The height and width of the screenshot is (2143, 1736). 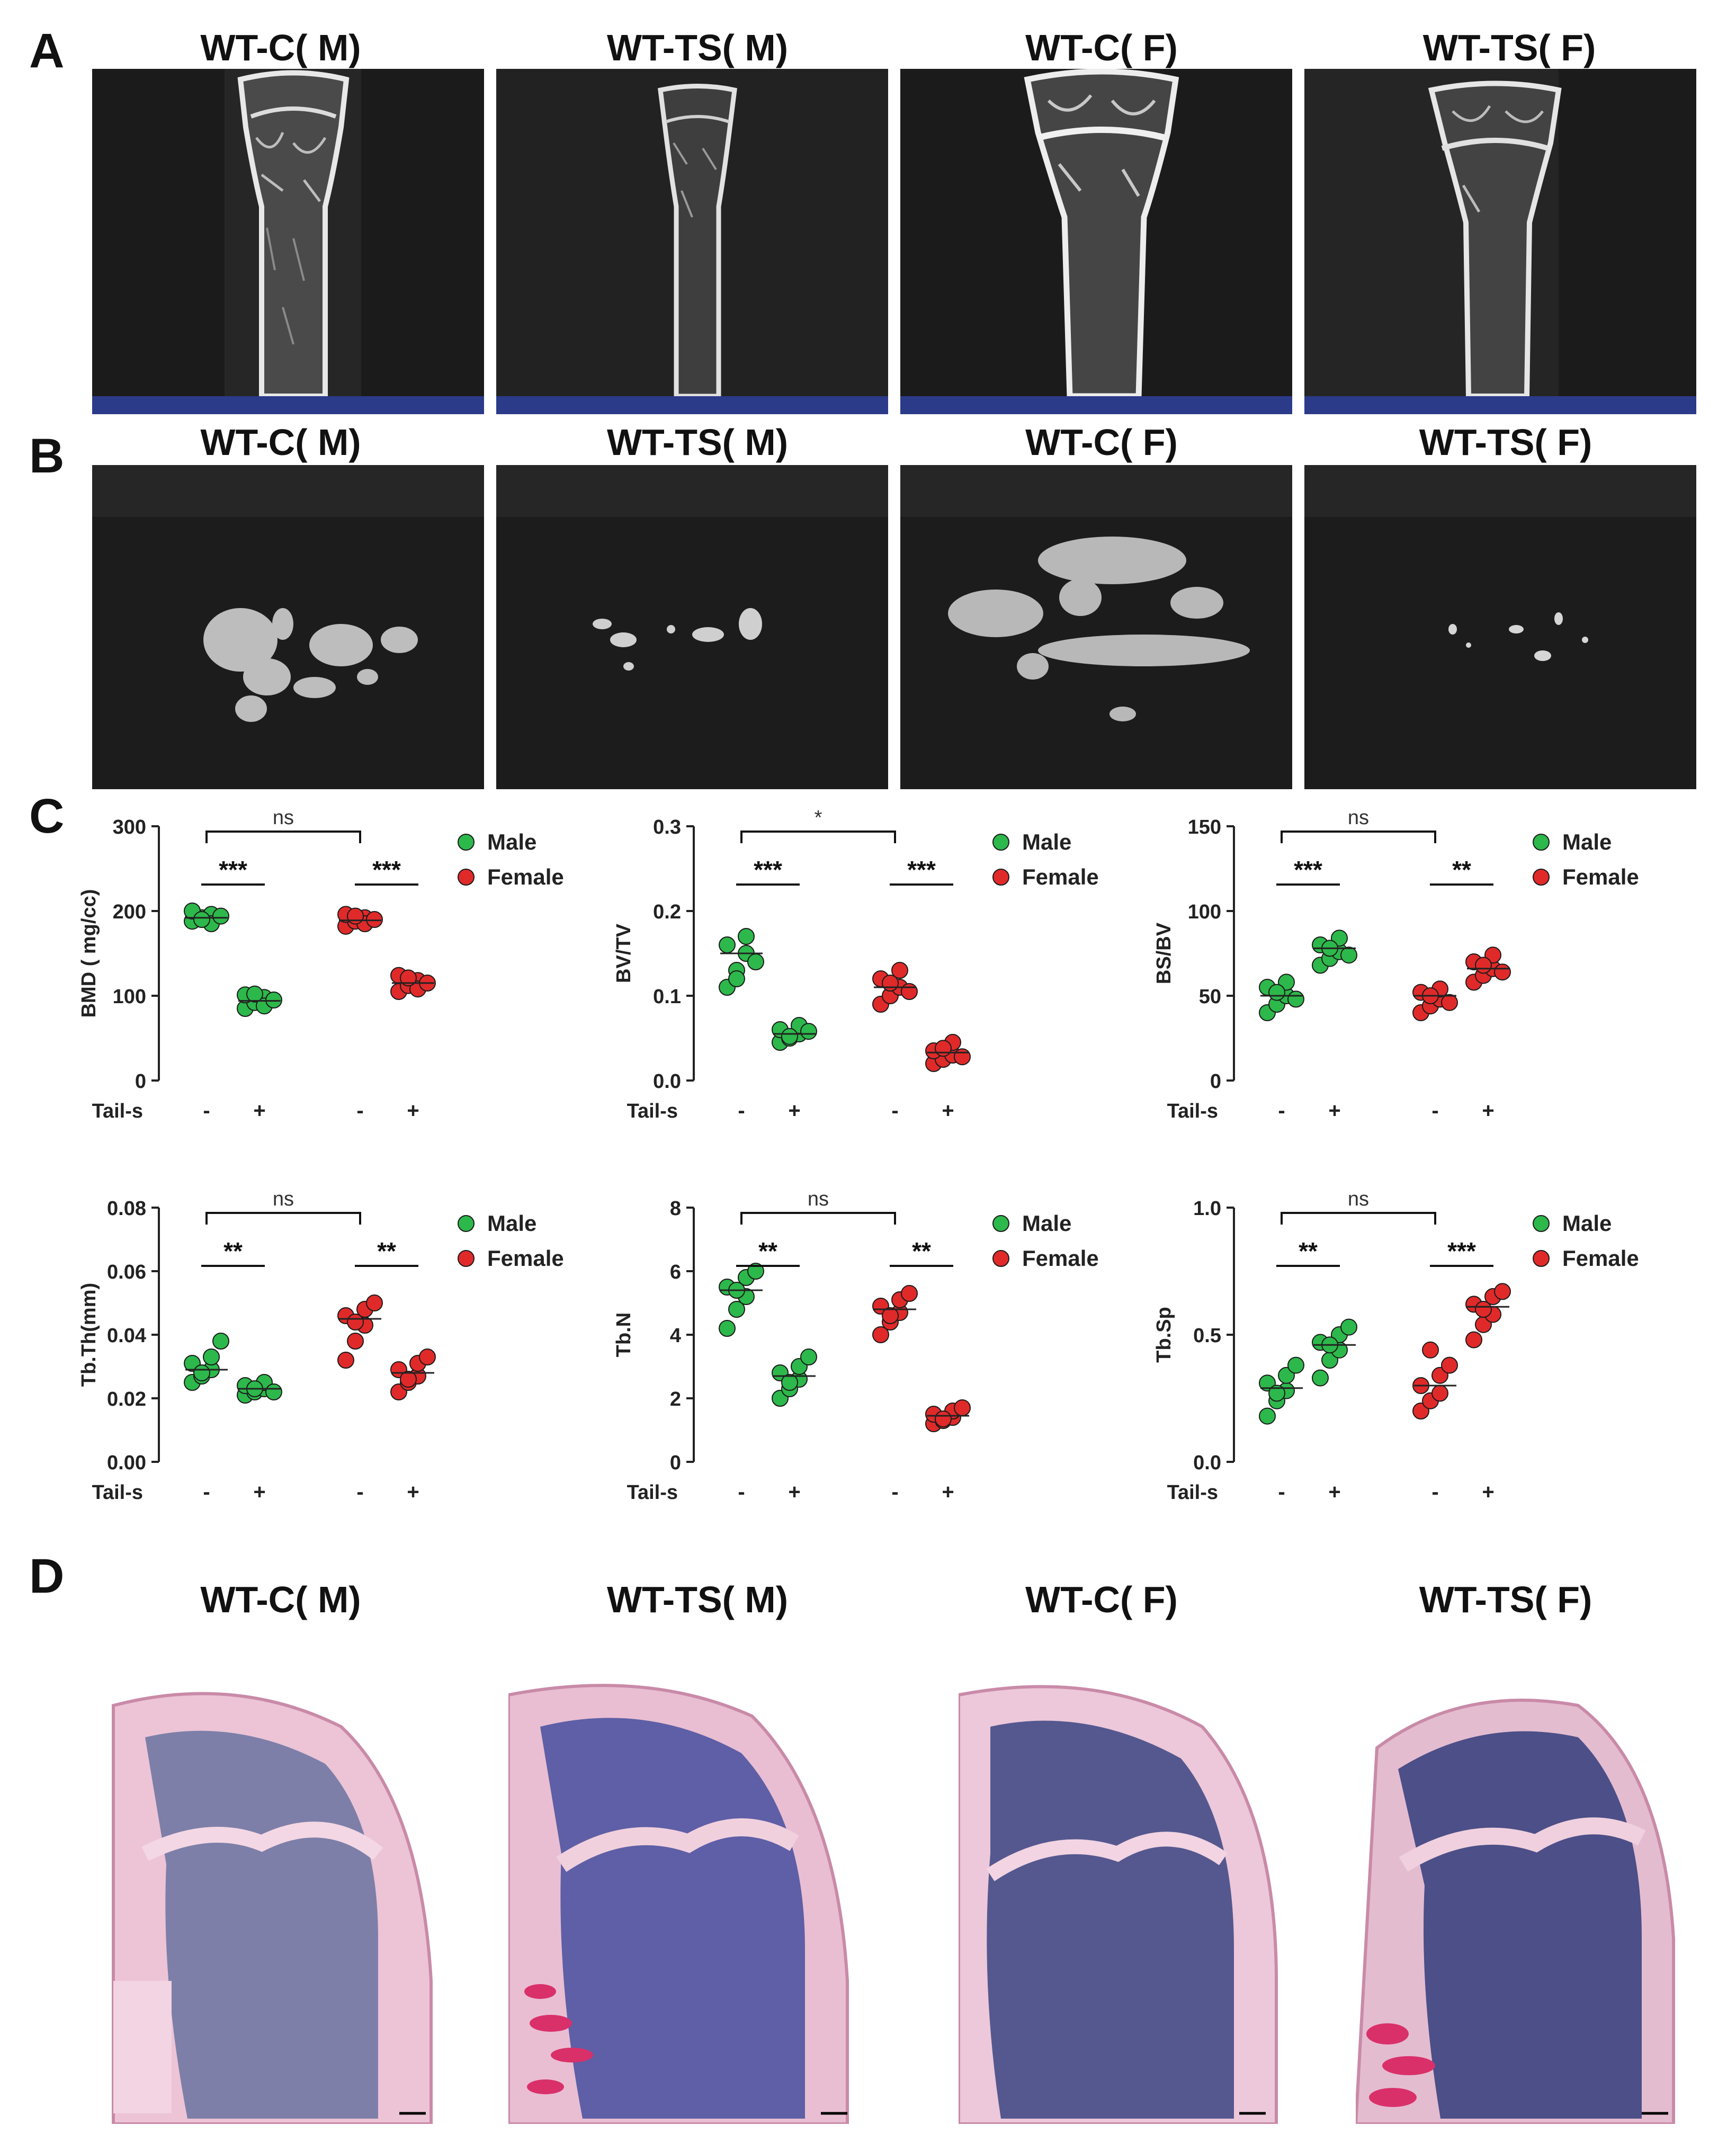 I want to click on recon-image-wt-ts-f, so click(x=1500, y=627).